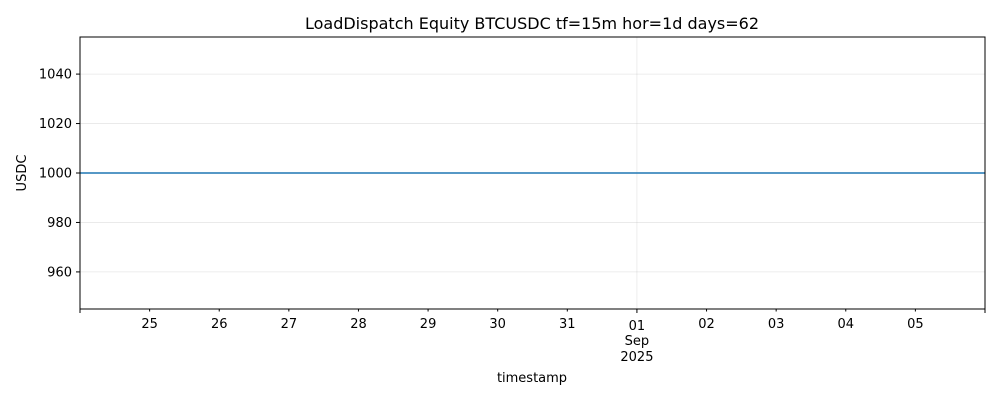 Image resolution: width=1000 pixels, height=400 pixels. What do you see at coordinates (776, 324) in the screenshot?
I see `x-tick-label: 03` at bounding box center [776, 324].